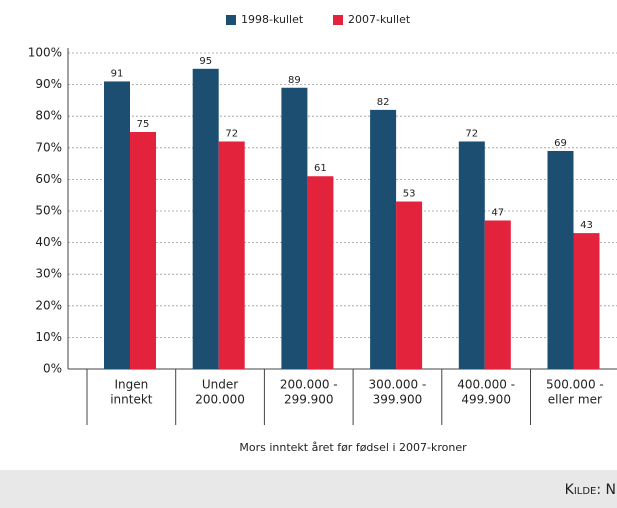  What do you see at coordinates (220, 400) in the screenshot?
I see `x-tick-label: 200.000` at bounding box center [220, 400].